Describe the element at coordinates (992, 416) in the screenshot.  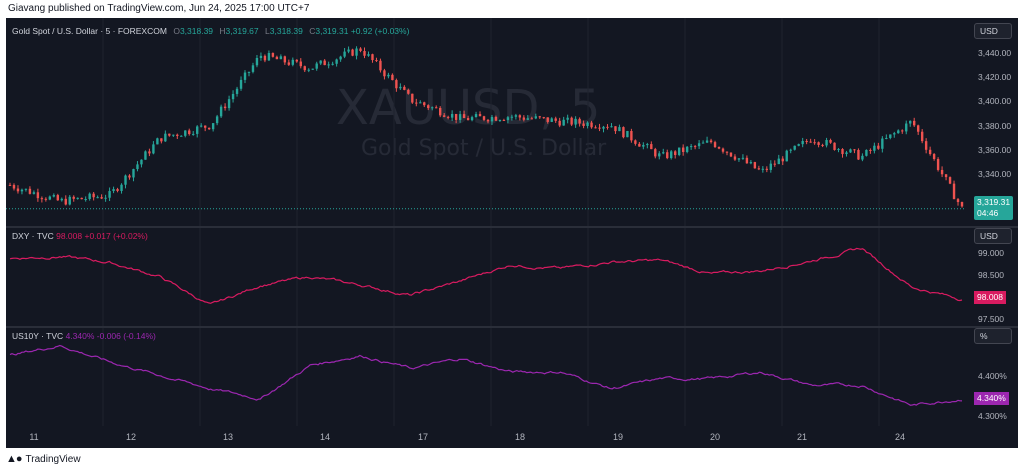
I see `us10y-axis-tick: 4.300%` at that location.